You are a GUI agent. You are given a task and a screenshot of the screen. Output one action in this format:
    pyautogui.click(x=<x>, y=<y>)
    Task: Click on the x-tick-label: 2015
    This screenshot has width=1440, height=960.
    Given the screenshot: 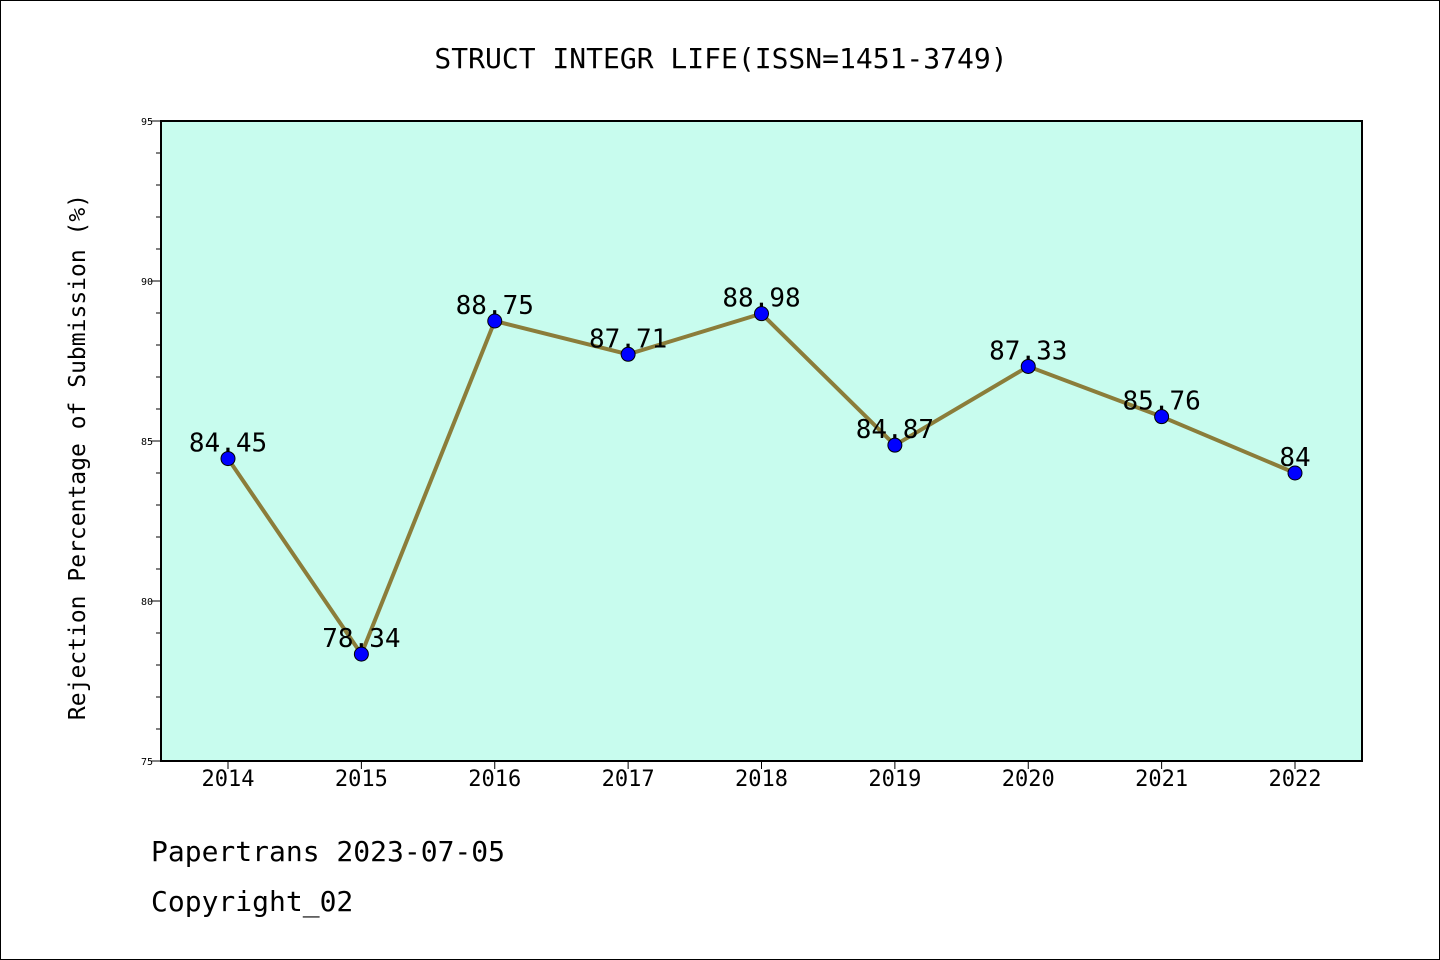 What is the action you would take?
    pyautogui.click(x=361, y=779)
    